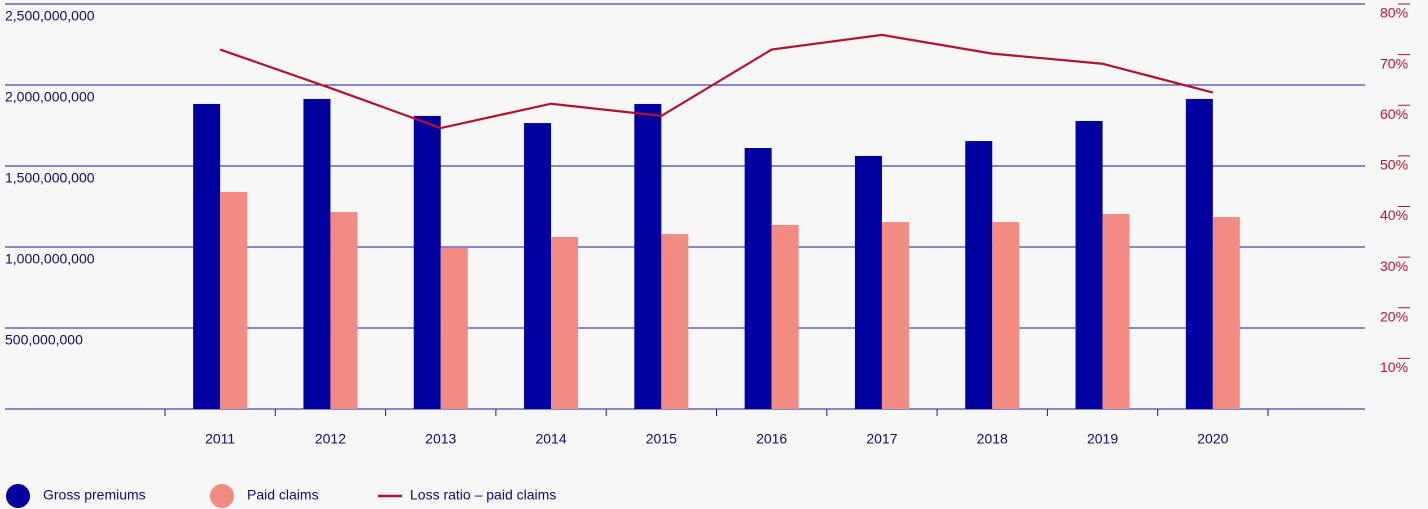 Image resolution: width=1428 pixels, height=509 pixels. What do you see at coordinates (94, 495) in the screenshot?
I see `legend-label: Gross premiums` at bounding box center [94, 495].